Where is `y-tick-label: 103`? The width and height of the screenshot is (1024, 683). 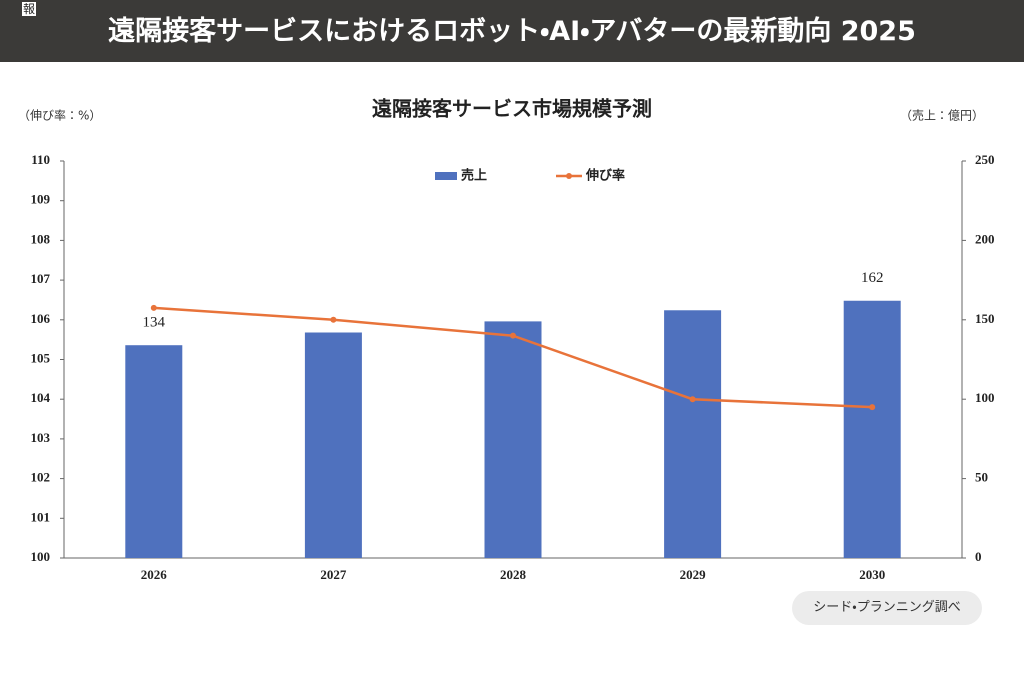
y-tick-label: 103 is located at coordinates (41, 437).